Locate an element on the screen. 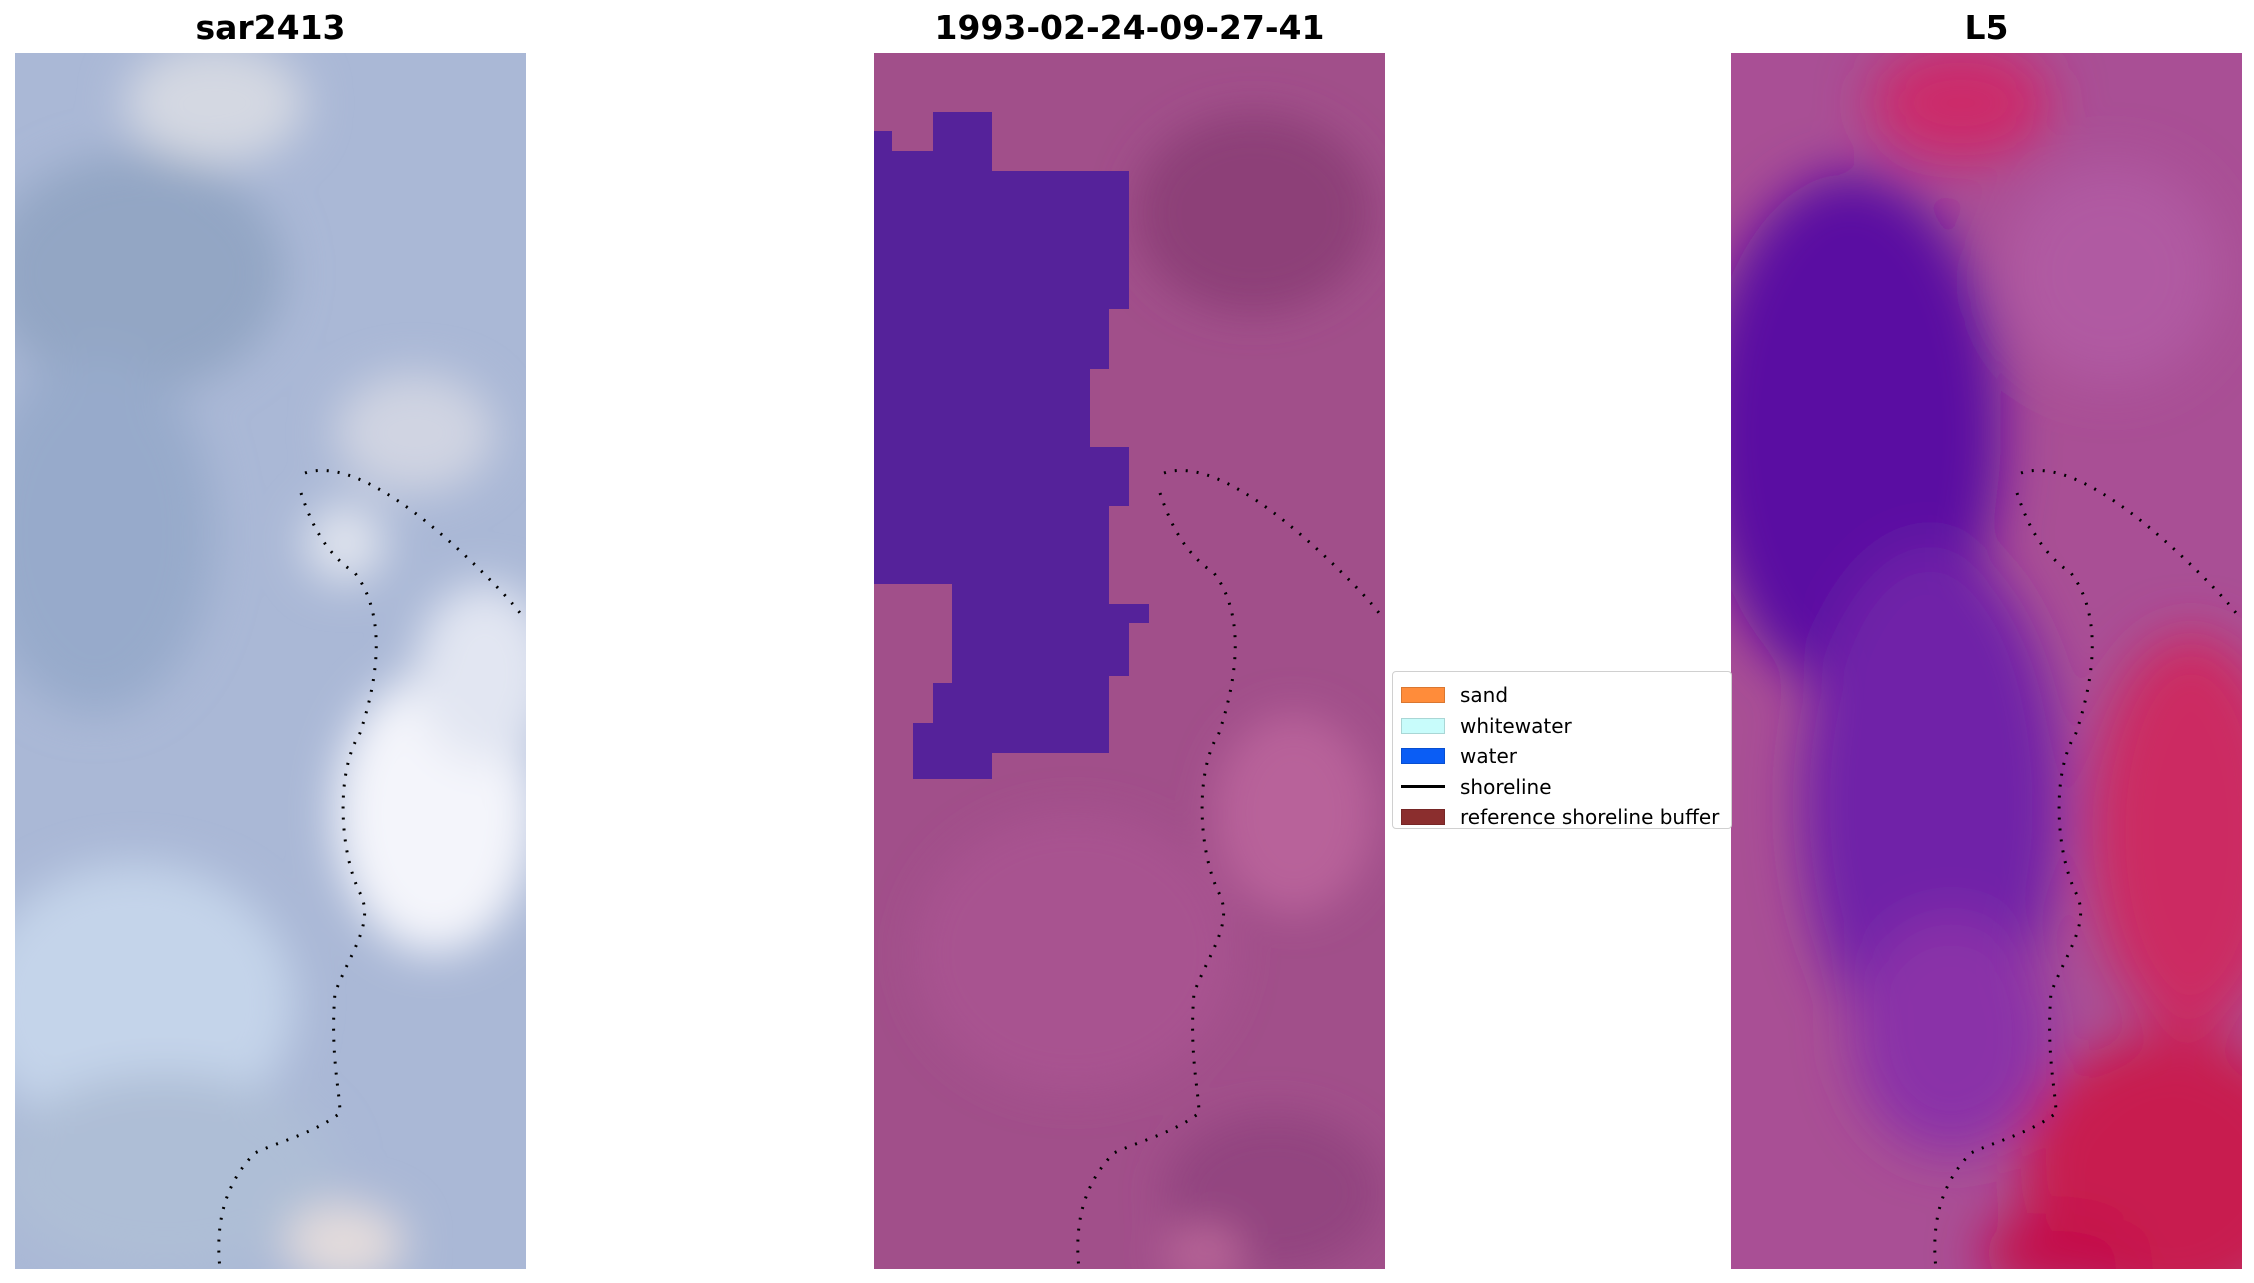  legend-item-whitewater: whitewater is located at coordinates (1566, 726).